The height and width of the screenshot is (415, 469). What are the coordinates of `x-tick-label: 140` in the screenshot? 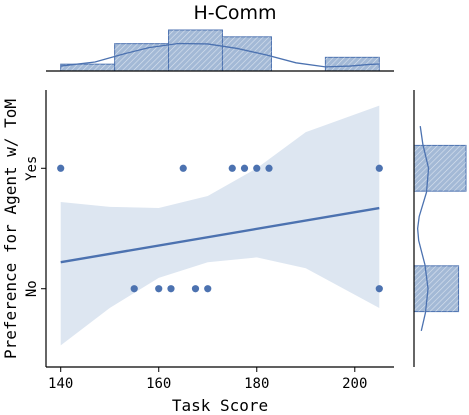 It's located at (60, 384).